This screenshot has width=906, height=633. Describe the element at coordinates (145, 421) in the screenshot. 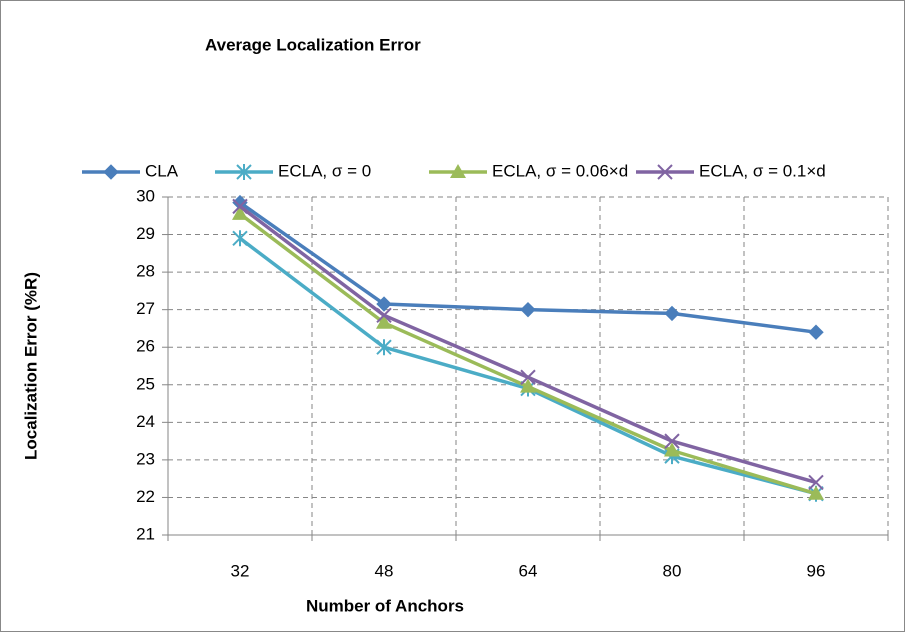

I see `y-tick-label: 24` at that location.